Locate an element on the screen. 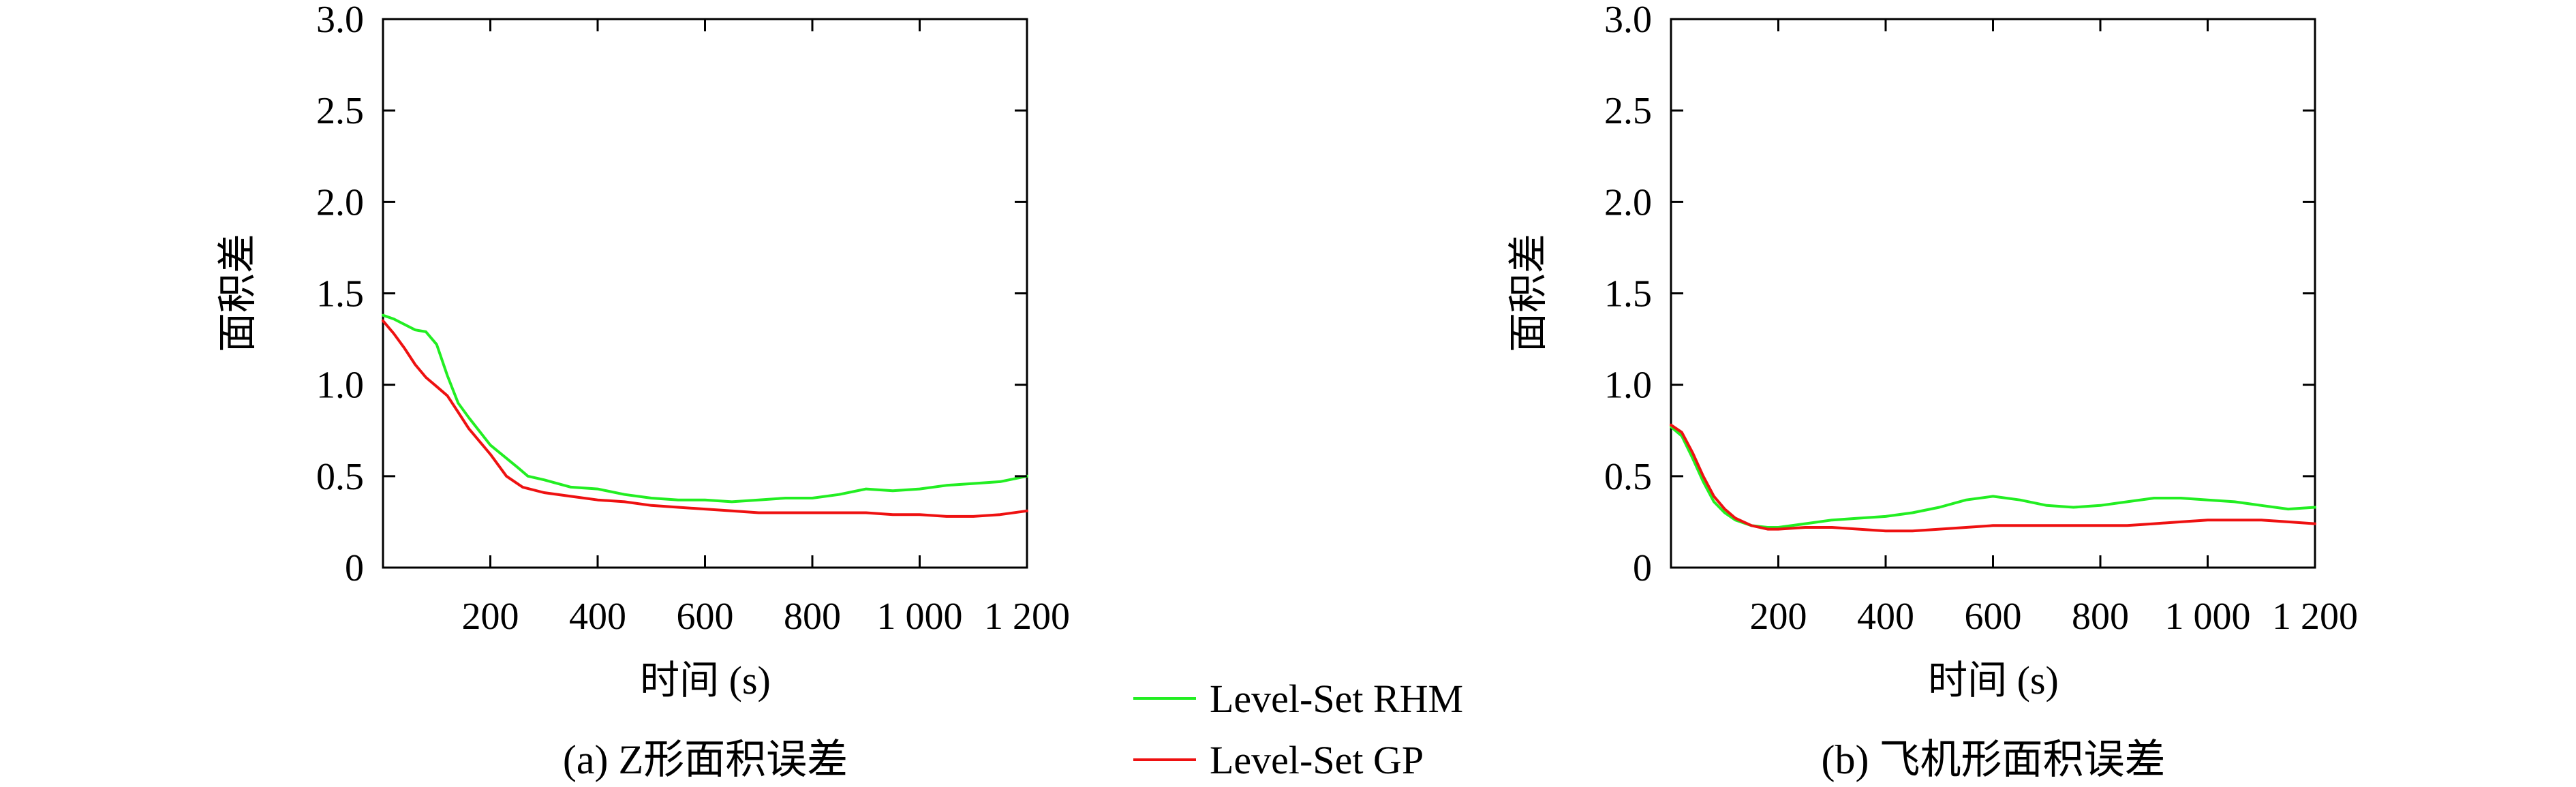 This screenshot has height=787, width=2576. legend-item-gp: Level-Set GP is located at coordinates (1278, 760).